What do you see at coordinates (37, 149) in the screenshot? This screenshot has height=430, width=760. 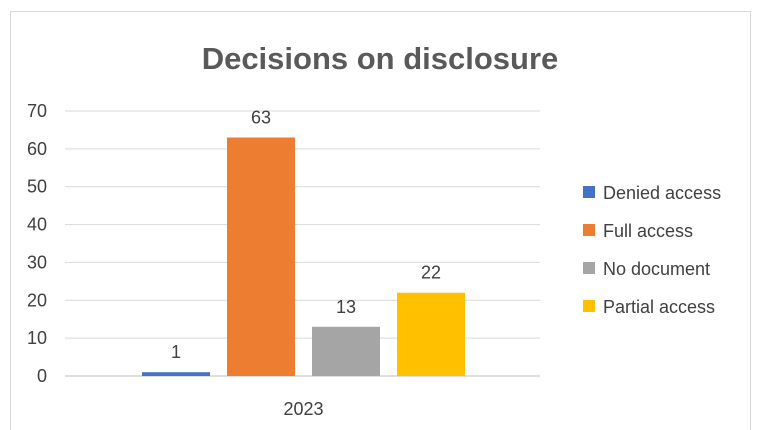 I see `y-tick-label: 60` at bounding box center [37, 149].